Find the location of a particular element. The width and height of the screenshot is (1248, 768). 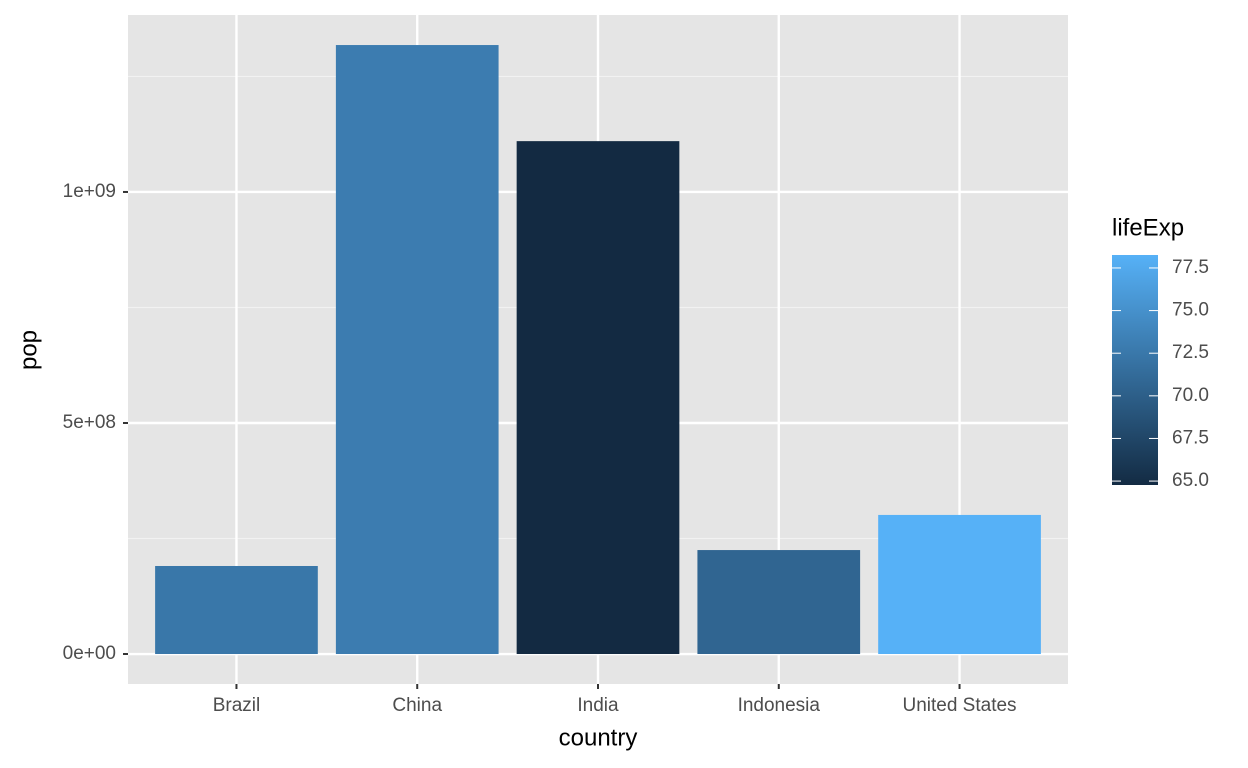

legend-tick-label: 65.0 is located at coordinates (1190, 480).